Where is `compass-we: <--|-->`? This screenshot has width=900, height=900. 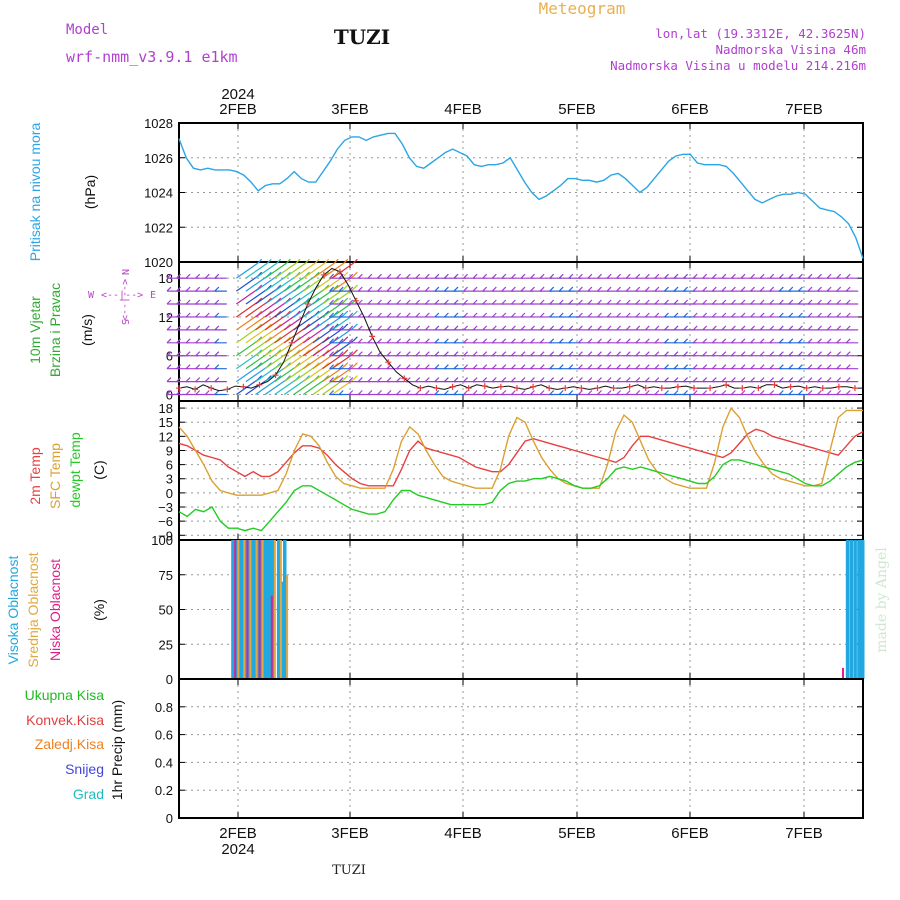 compass-we: <--|--> is located at coordinates (122, 295).